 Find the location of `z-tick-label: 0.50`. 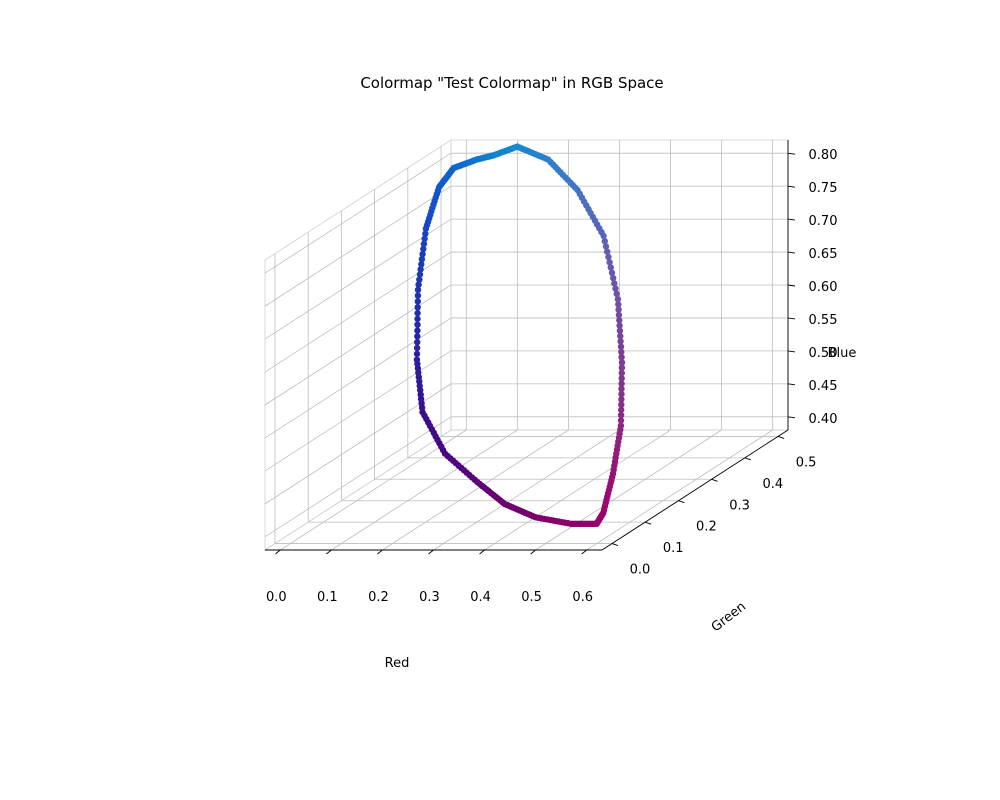

z-tick-label: 0.50 is located at coordinates (823, 353).